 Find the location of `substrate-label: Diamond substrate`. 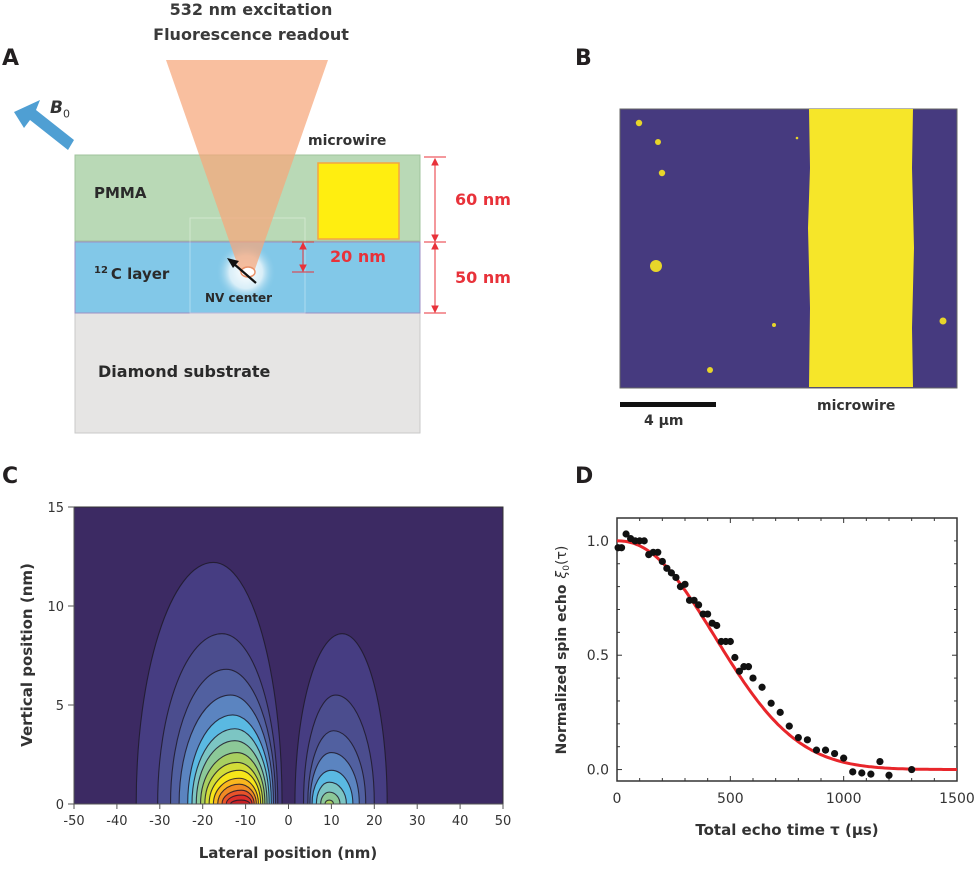

substrate-label: Diamond substrate is located at coordinates (184, 371).